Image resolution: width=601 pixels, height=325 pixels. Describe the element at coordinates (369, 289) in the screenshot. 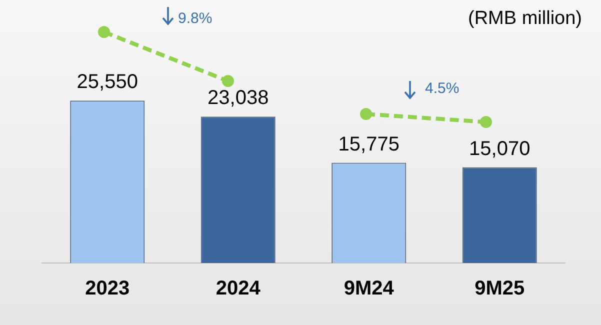

I see `x-tick-label: 9M24` at that location.